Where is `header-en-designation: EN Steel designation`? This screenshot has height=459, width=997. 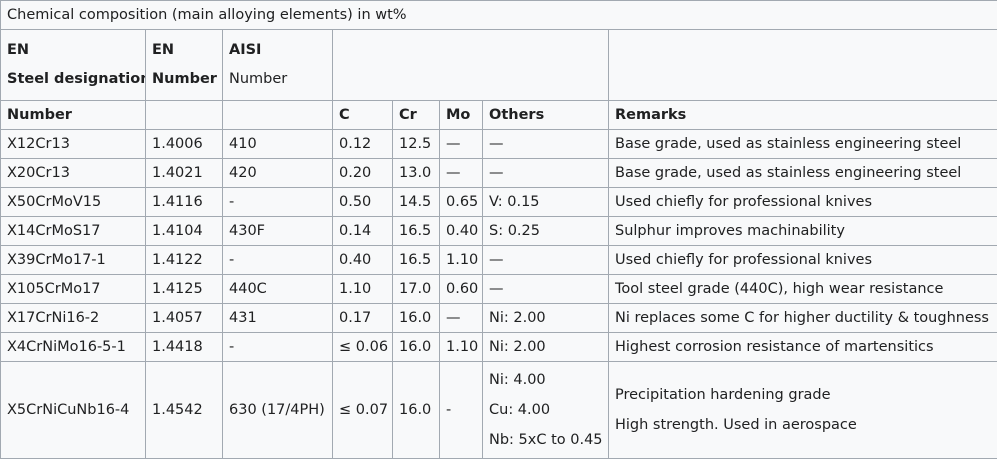
header-en-designation: EN Steel designation is located at coordinates (73, 65).